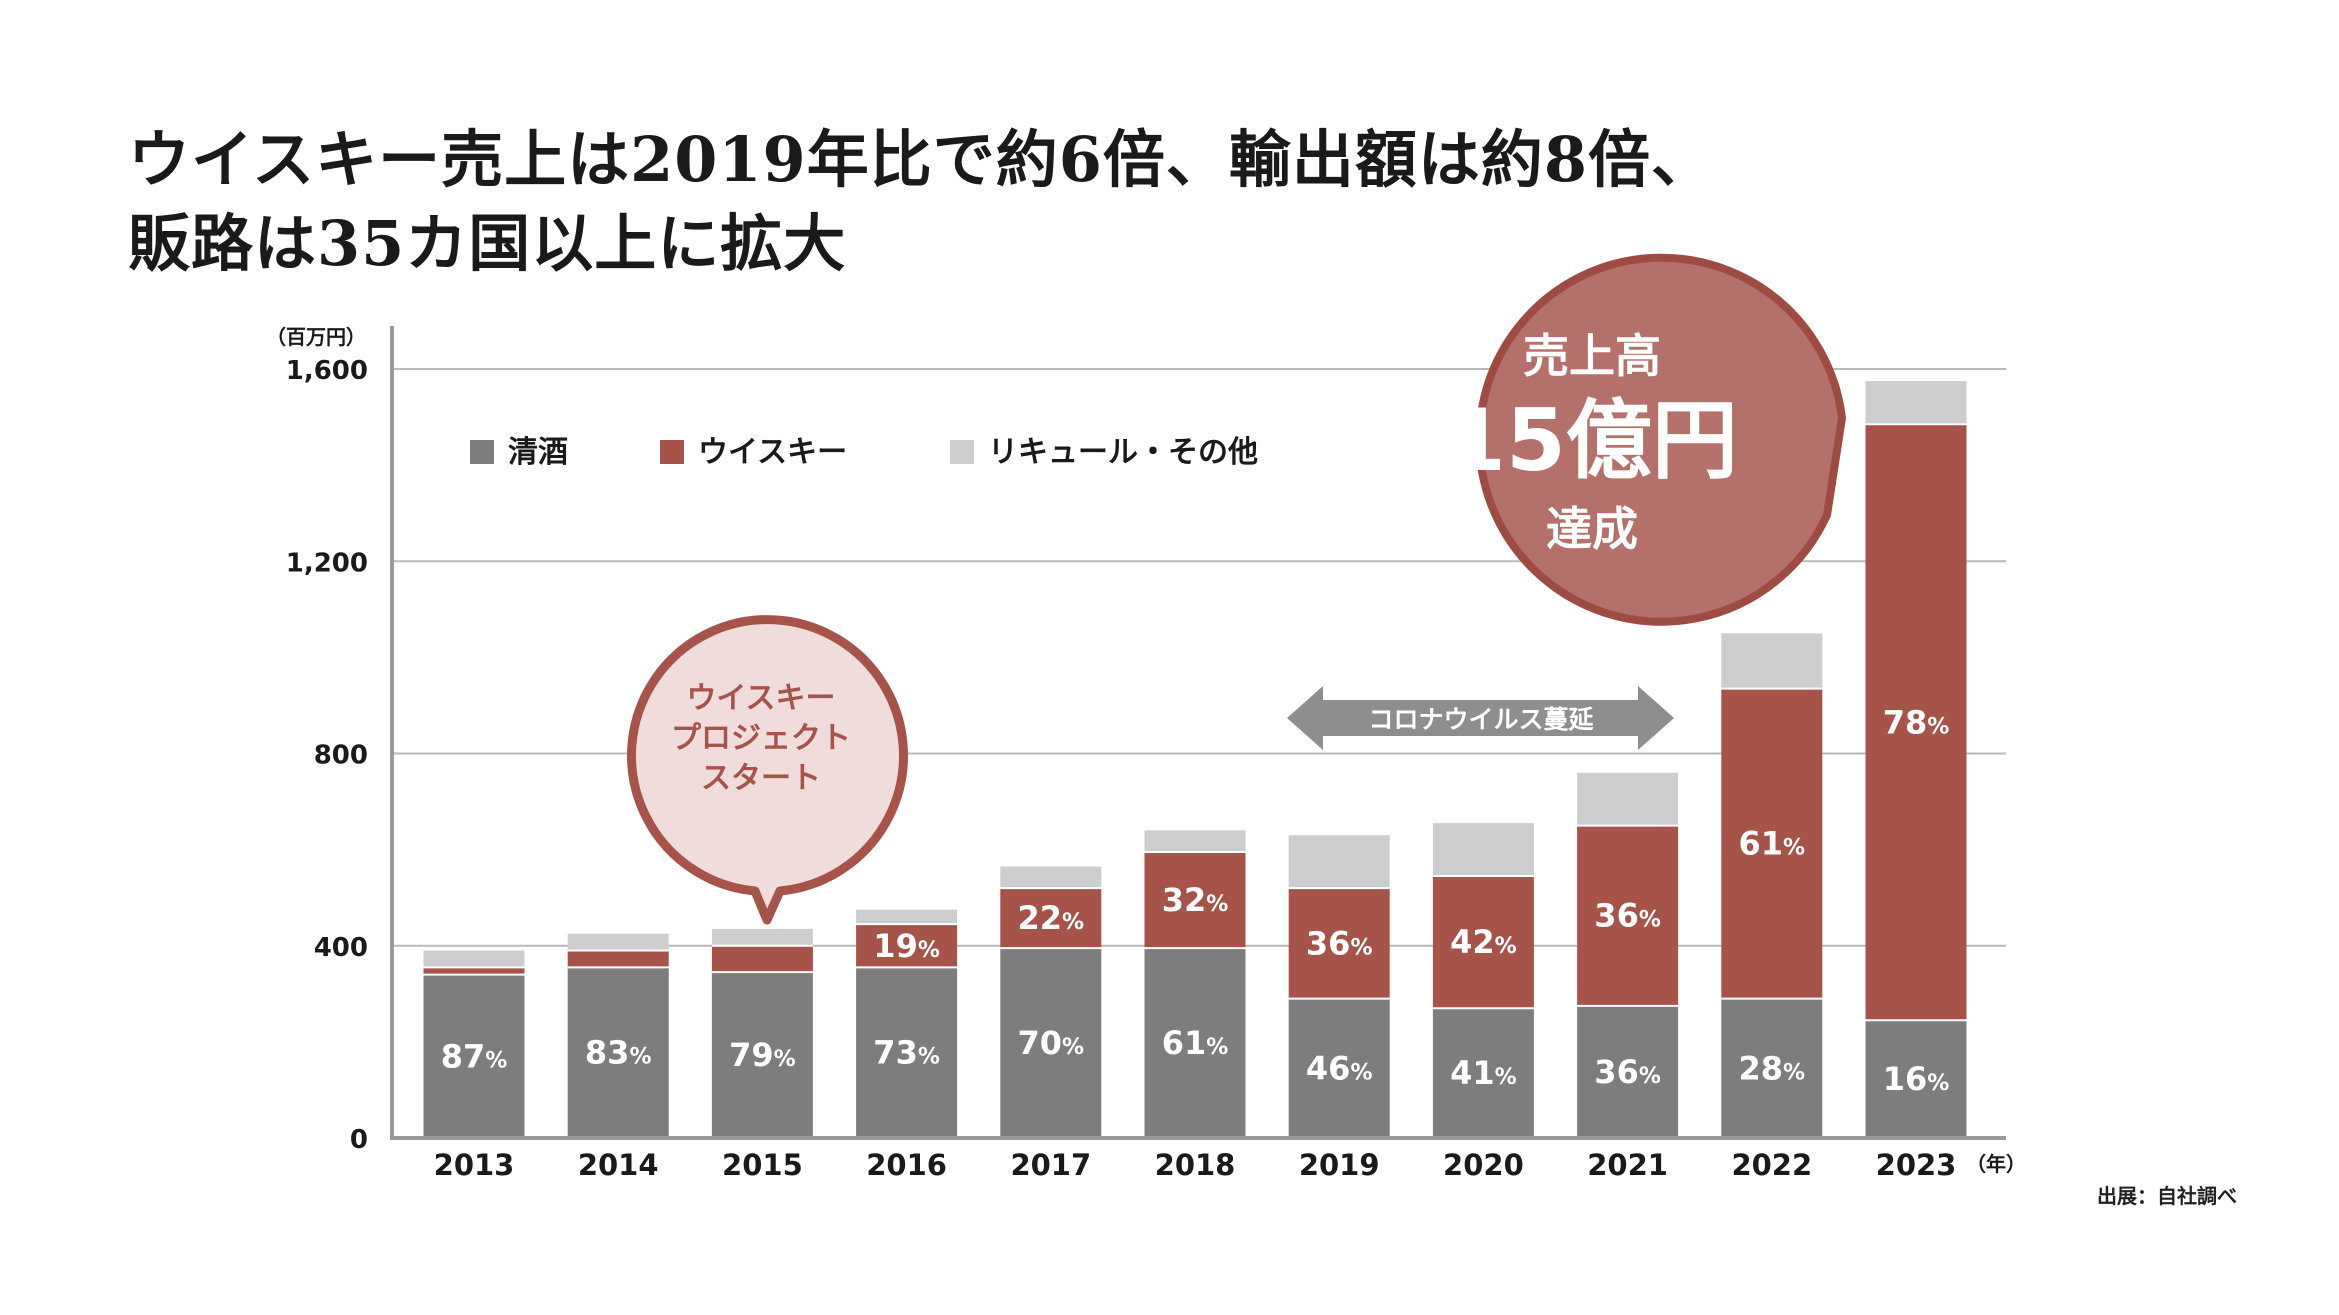 Image resolution: width=2339 pixels, height=1315 pixels. Describe the element at coordinates (1916, 1165) in the screenshot. I see `x-tick-label: 2023` at that location.